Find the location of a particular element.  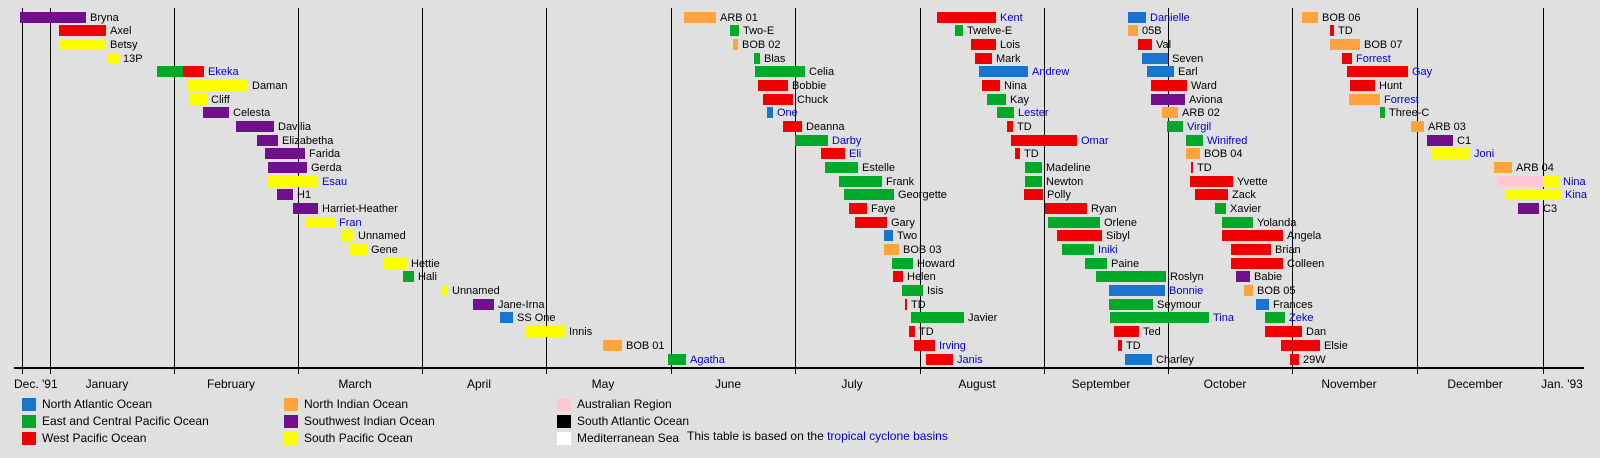

storm-link-label: Joni is located at coordinates (1484, 154).